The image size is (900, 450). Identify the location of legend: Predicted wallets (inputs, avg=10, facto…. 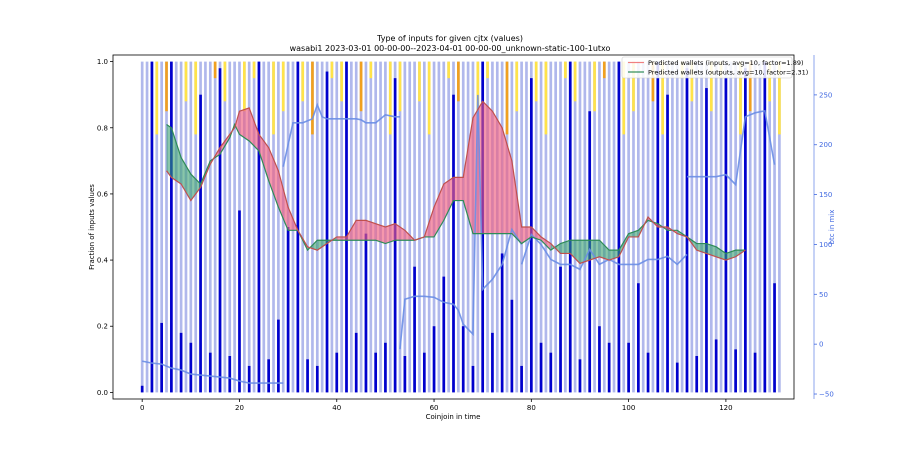
(714, 67).